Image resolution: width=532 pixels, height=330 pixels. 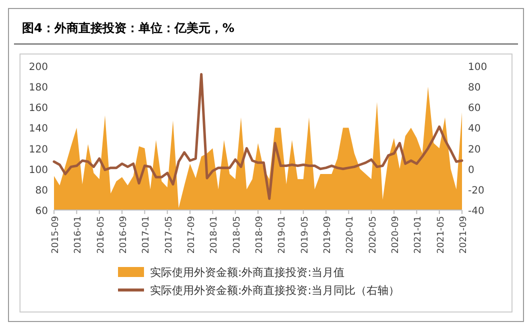 I want to click on x-tick-label: 2019-05, so click(x=305, y=235).